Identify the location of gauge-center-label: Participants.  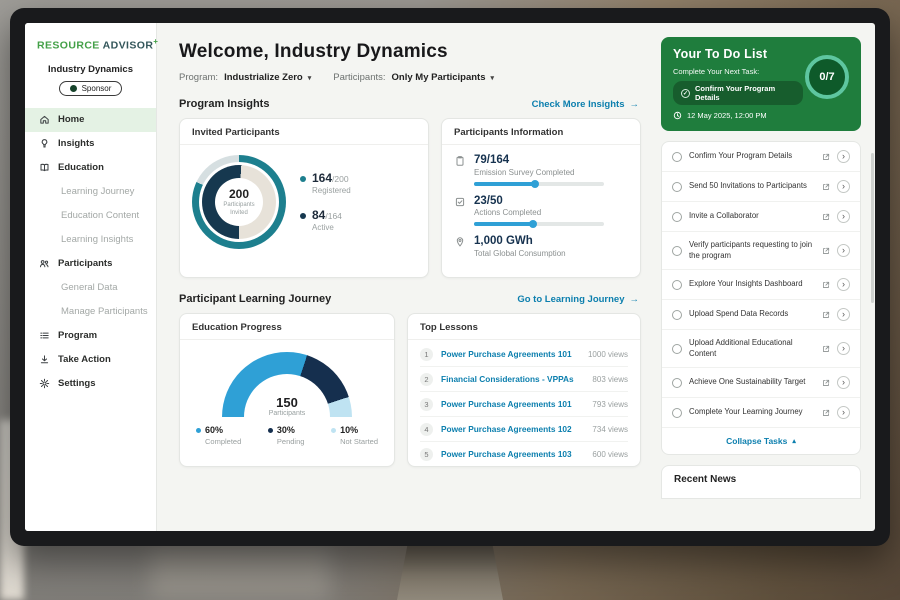
(287, 413).